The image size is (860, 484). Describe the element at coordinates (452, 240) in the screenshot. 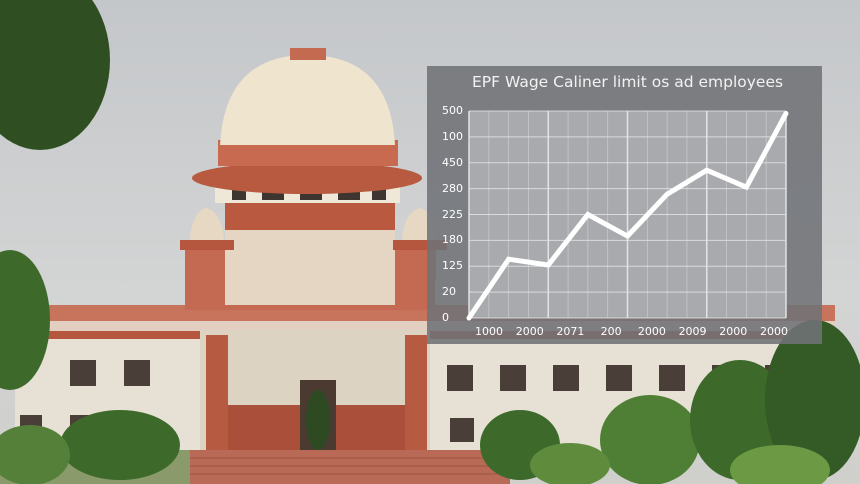

I see `y-tick-label: 180` at that location.